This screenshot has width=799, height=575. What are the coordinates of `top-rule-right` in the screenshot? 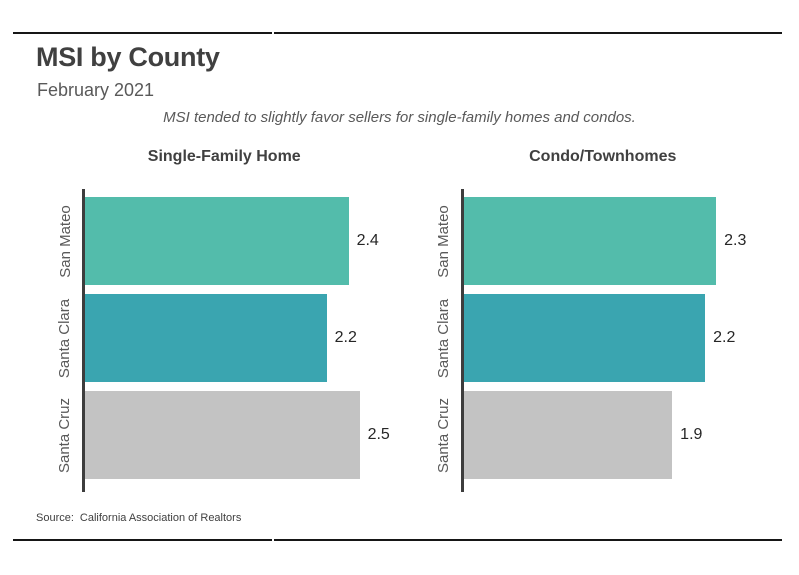 It's located at (528, 33).